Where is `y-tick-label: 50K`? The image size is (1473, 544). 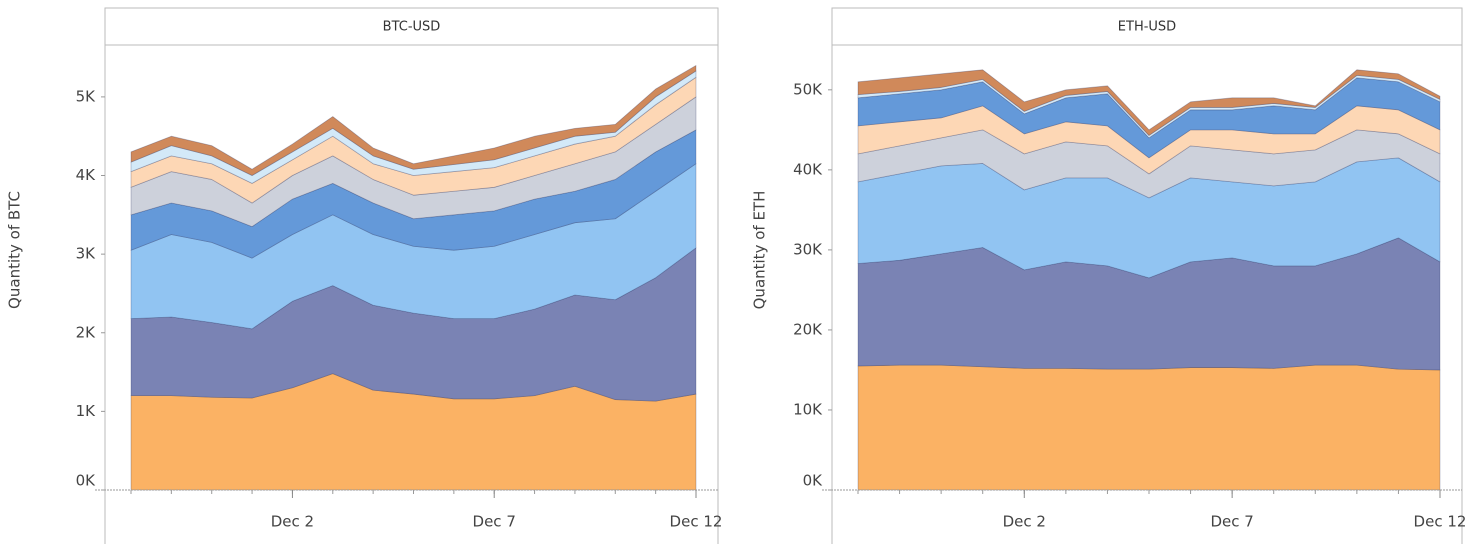
y-tick-label: 50K is located at coordinates (808, 89).